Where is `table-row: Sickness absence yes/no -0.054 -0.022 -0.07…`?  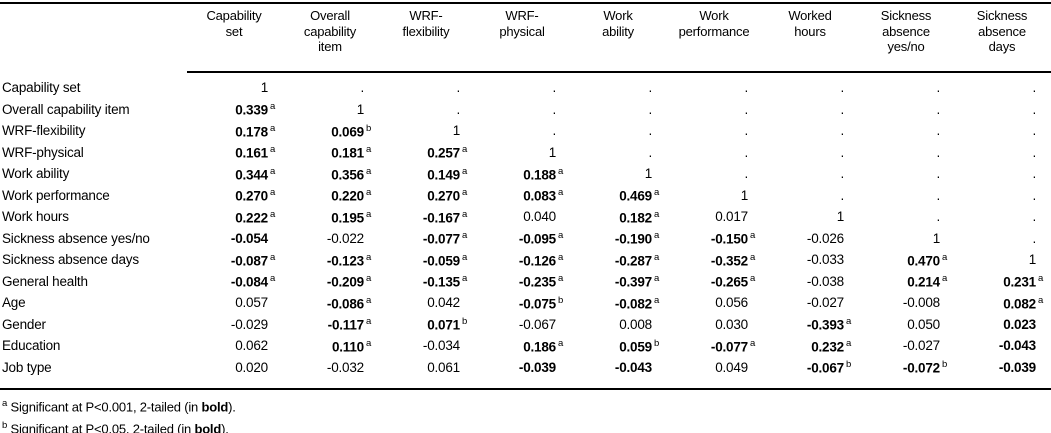 table-row: Sickness absence yes/no -0.054 -0.022 -0.07… is located at coordinates (525, 239).